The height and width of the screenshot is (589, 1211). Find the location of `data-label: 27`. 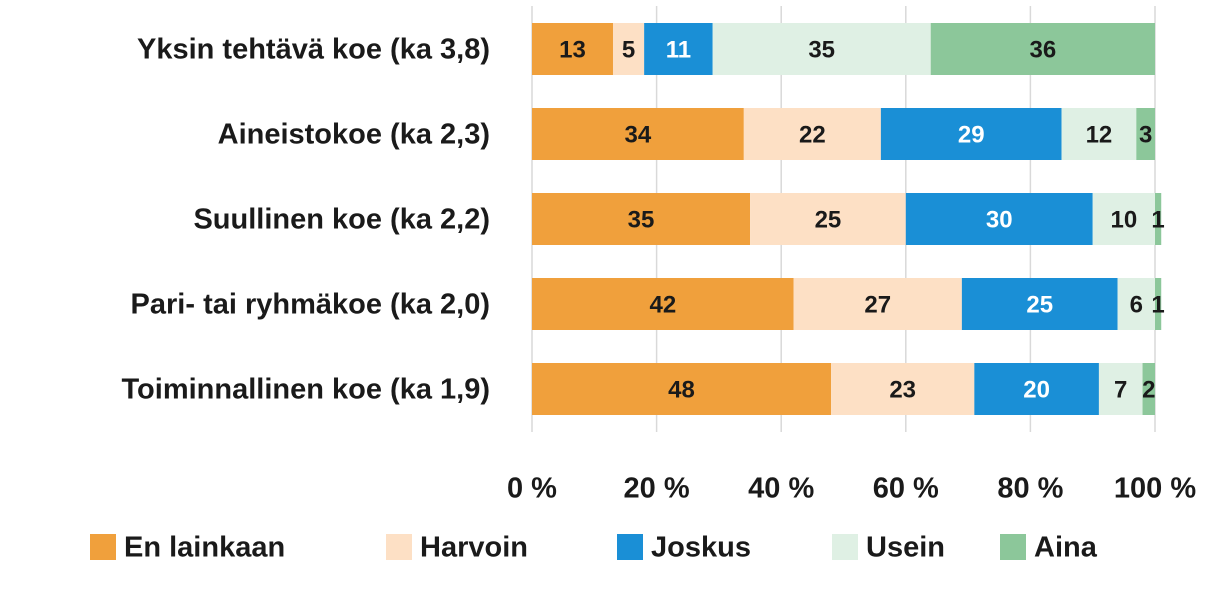

data-label: 27 is located at coordinates (877, 304).